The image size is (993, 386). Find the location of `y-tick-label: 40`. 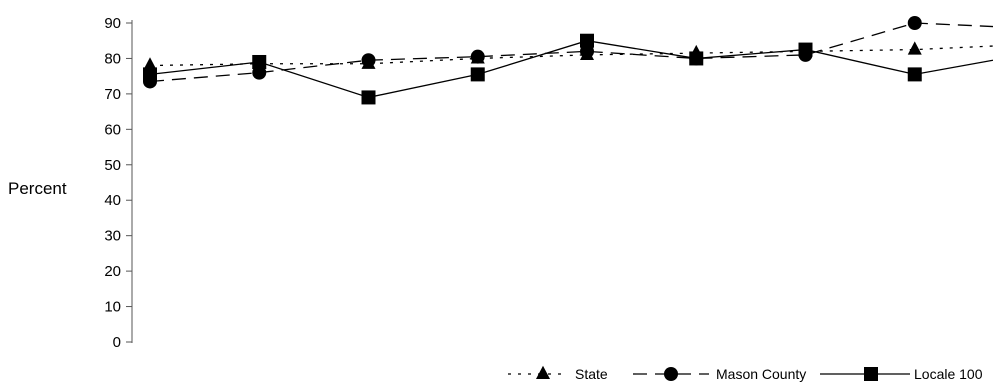

y-tick-label: 40 is located at coordinates (112, 200).